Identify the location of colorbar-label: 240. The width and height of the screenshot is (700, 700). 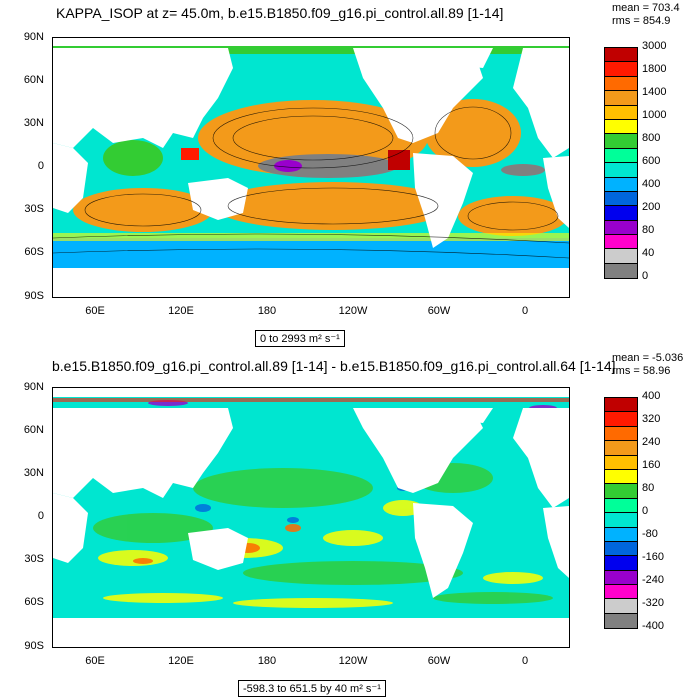
(651, 442).